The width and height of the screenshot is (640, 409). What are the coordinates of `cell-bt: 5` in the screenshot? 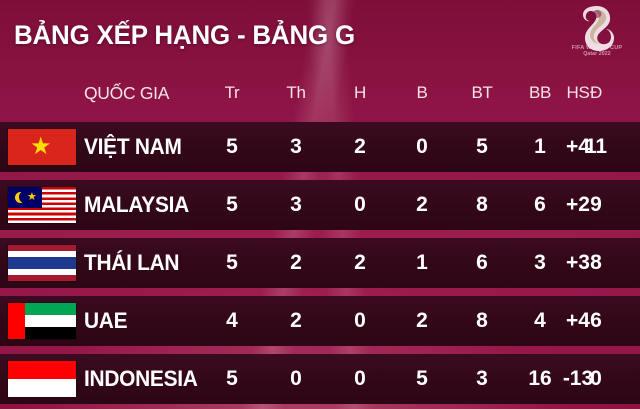 It's located at (482, 146).